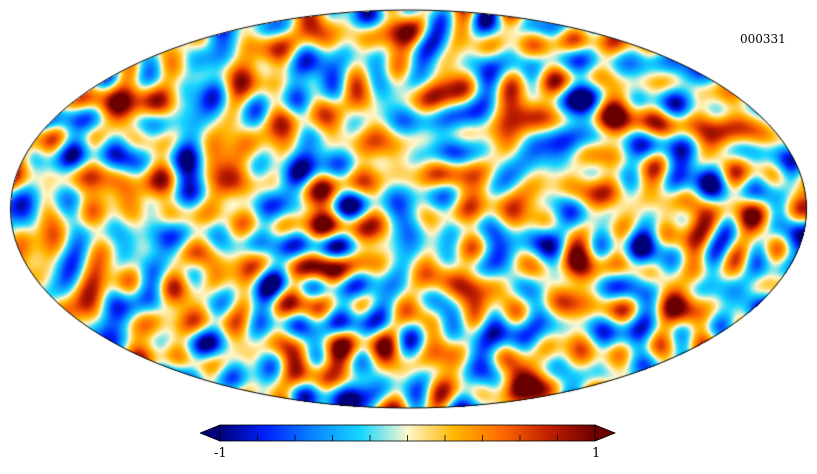  Describe the element at coordinates (407, 438) in the screenshot. I see `colorbar-ticks` at that location.